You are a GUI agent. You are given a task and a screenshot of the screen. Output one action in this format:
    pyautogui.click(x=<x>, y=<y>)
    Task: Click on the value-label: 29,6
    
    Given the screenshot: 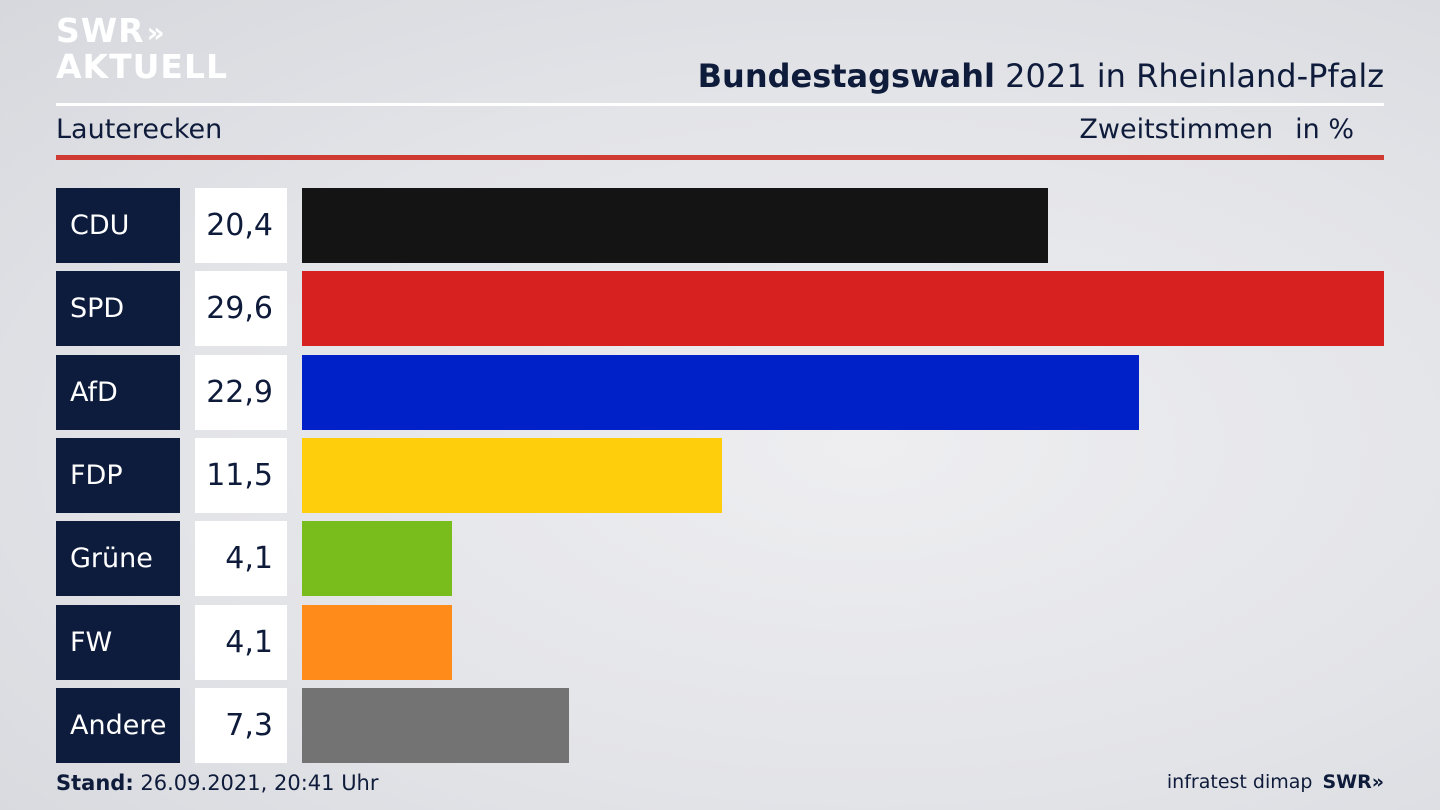 What is the action you would take?
    pyautogui.click(x=241, y=309)
    